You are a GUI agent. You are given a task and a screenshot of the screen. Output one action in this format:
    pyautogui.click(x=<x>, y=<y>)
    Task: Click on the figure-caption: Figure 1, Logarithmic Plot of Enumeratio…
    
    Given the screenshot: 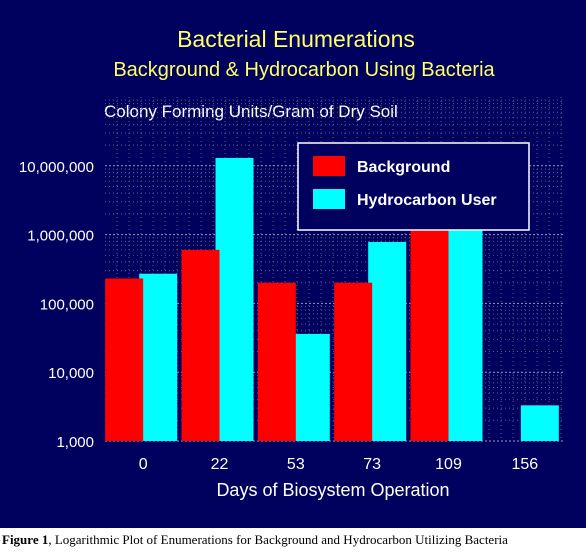 What is the action you would take?
    pyautogui.click(x=293, y=540)
    